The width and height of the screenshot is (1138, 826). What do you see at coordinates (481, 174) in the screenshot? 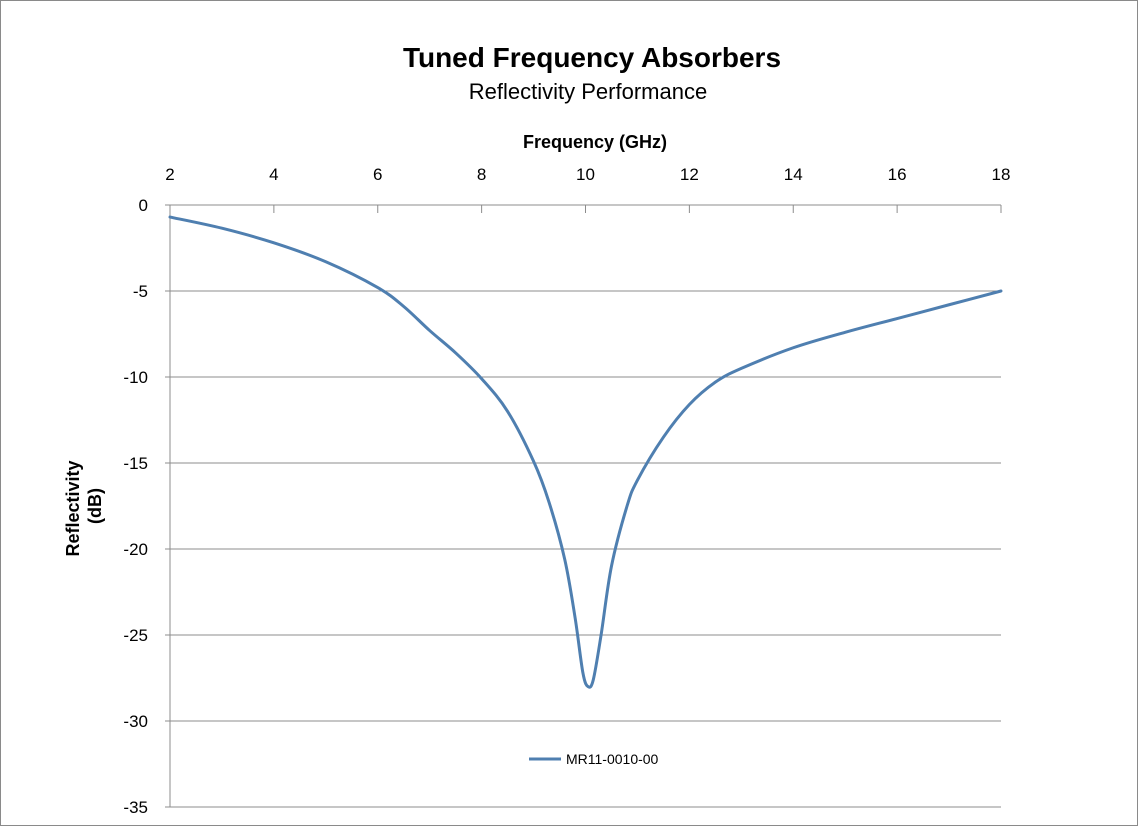
I see `x-tick-label: 8` at bounding box center [481, 174].